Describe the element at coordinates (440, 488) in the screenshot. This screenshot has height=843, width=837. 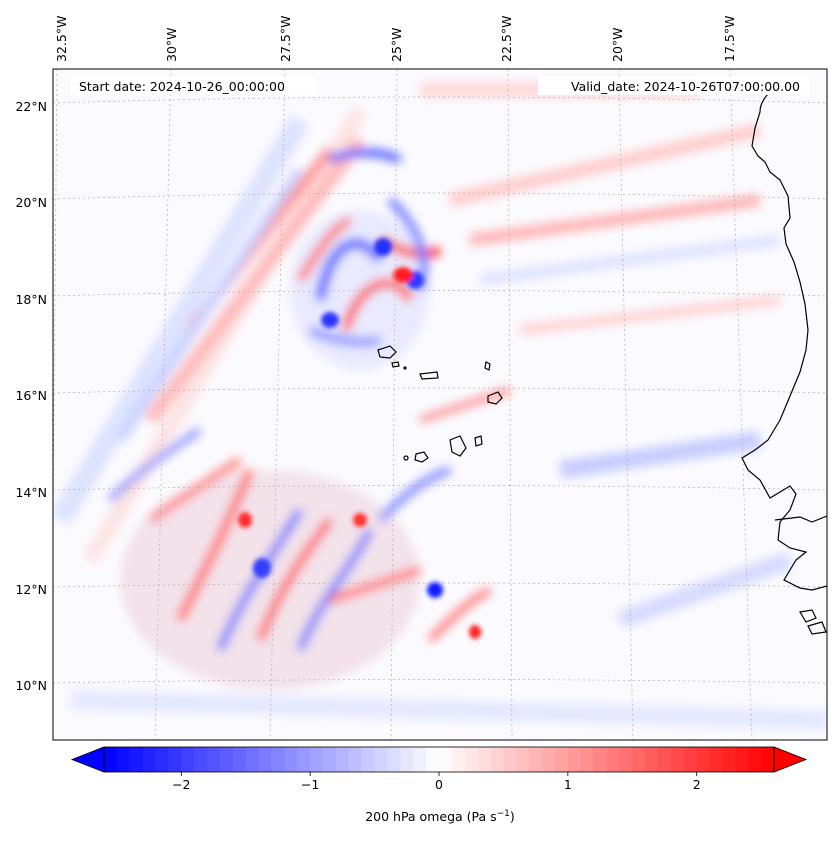
I see `parallel-14n` at that location.